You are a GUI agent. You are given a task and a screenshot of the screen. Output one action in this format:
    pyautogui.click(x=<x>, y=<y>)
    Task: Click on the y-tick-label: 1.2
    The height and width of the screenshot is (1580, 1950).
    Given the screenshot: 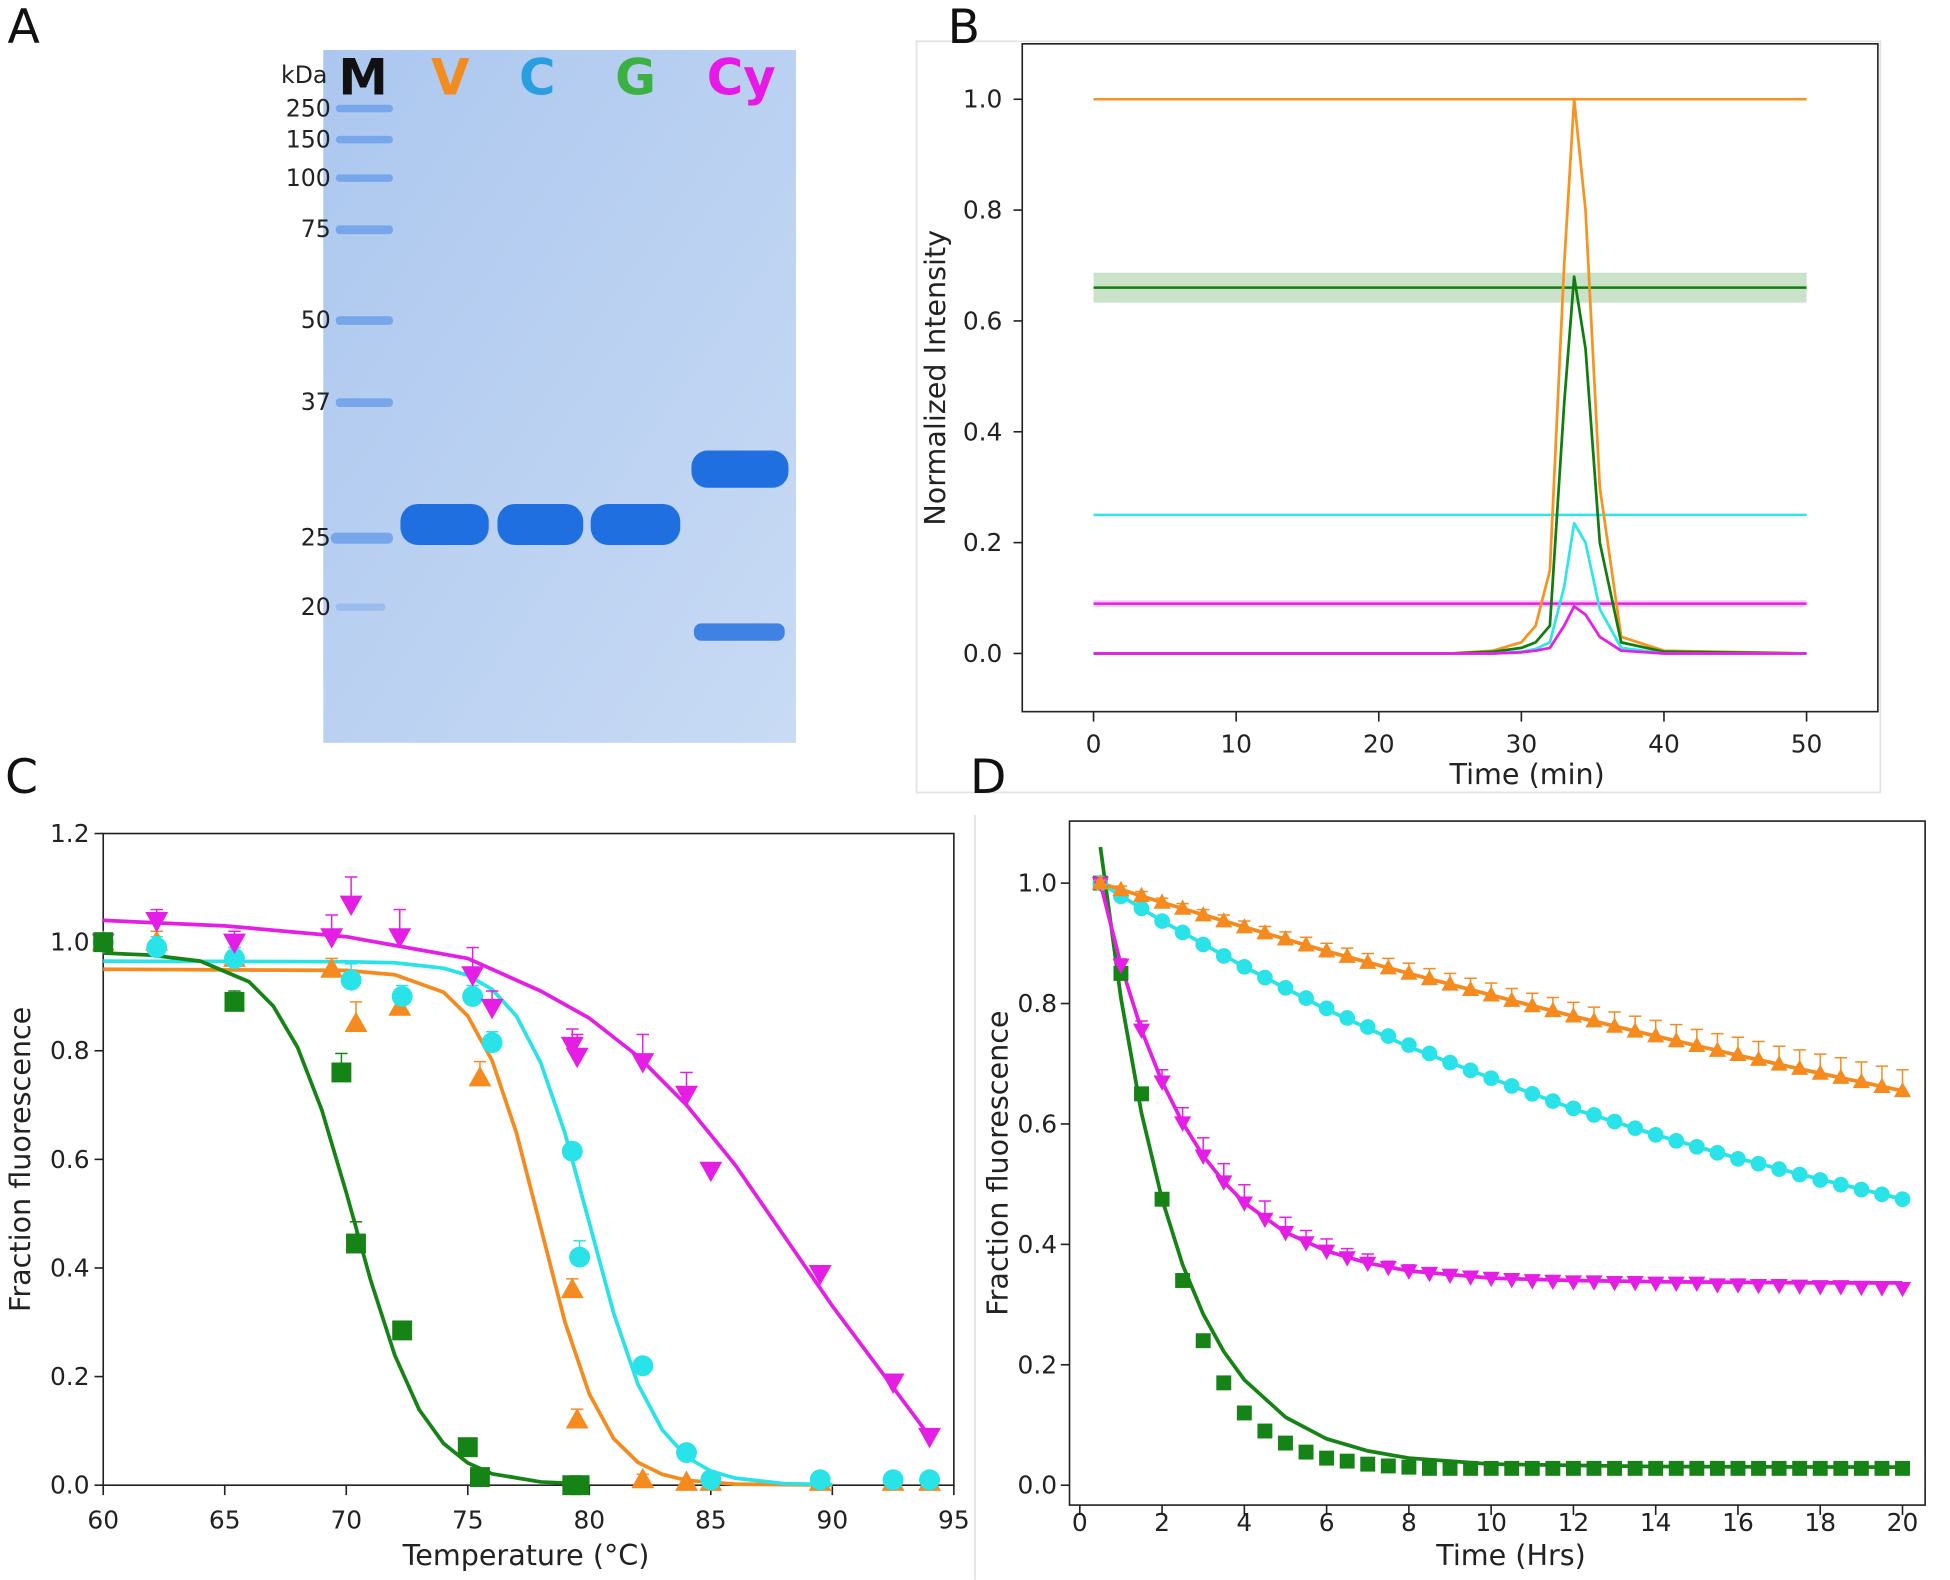 What is the action you would take?
    pyautogui.click(x=70, y=833)
    